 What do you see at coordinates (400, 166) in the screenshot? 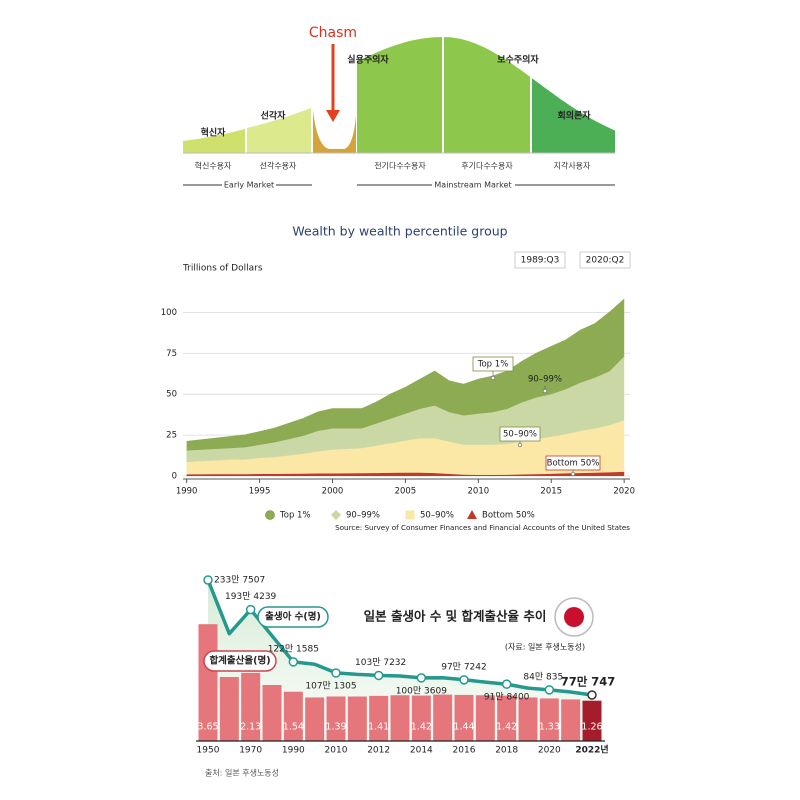
I see `adopter-label: 전기다수수용자` at bounding box center [400, 166].